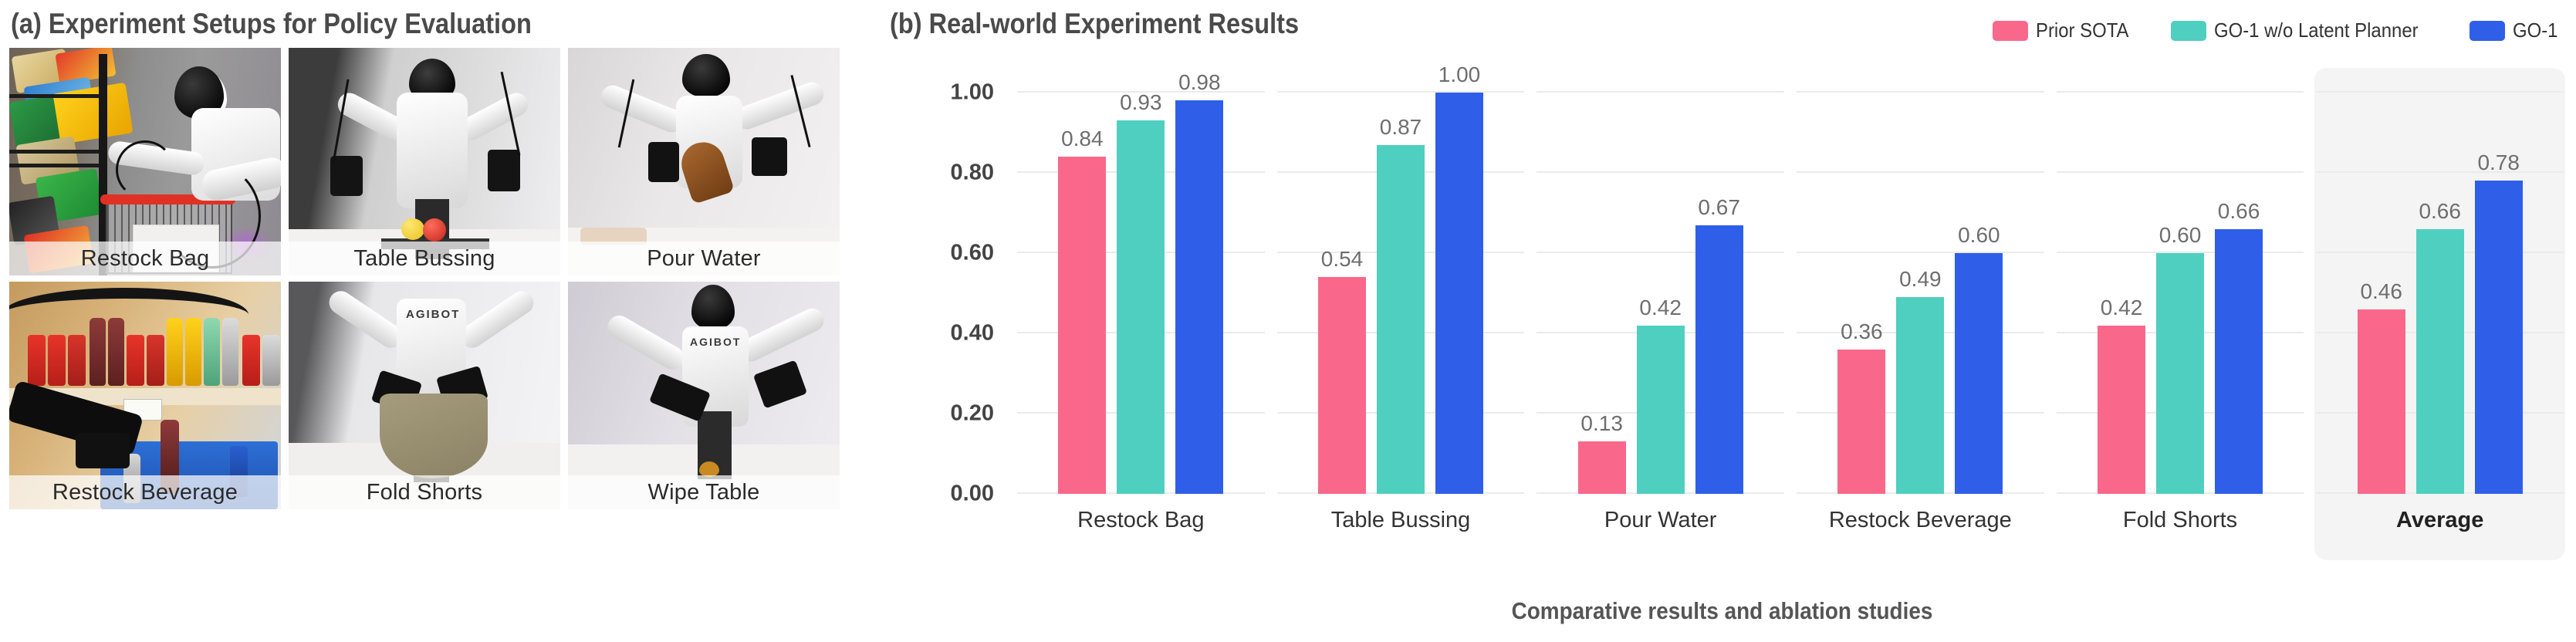 This screenshot has width=2576, height=642. Describe the element at coordinates (424, 395) in the screenshot. I see `setup-tile-fold-shorts: AGIBOT Fold Shorts` at that location.